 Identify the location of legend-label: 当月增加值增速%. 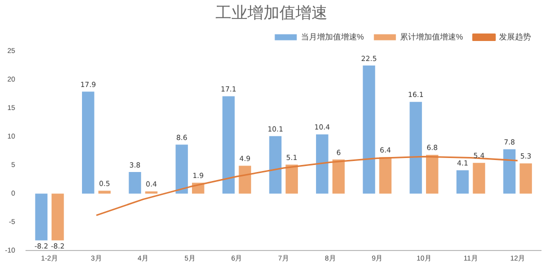
(332, 37).